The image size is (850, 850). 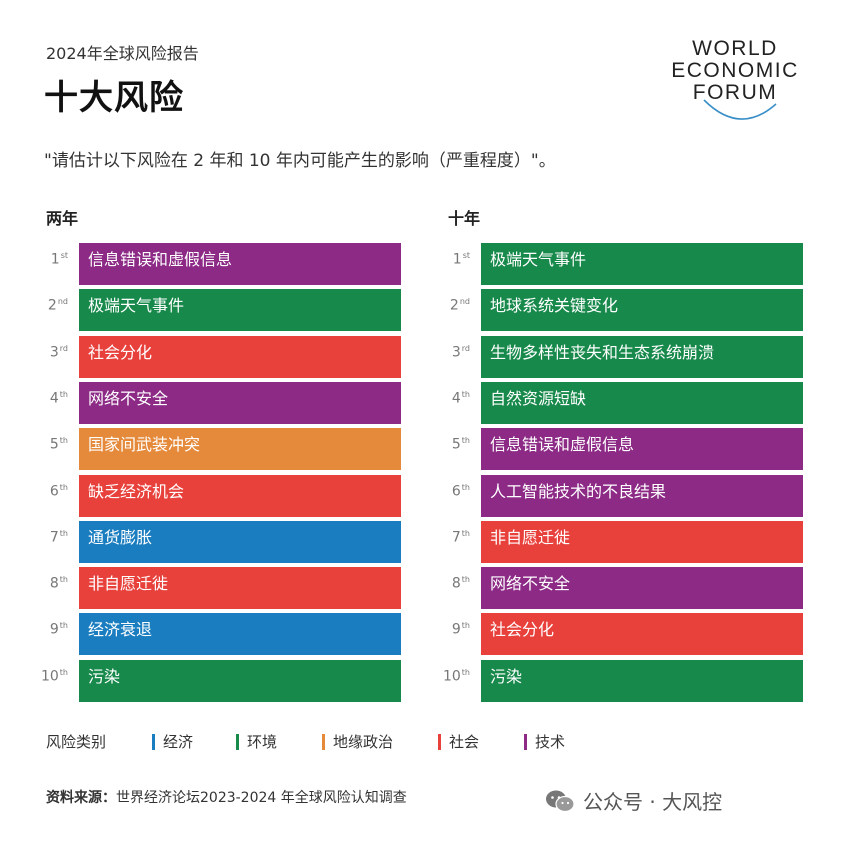 I want to click on ten-year-rank-4: 4th, so click(x=460, y=398).